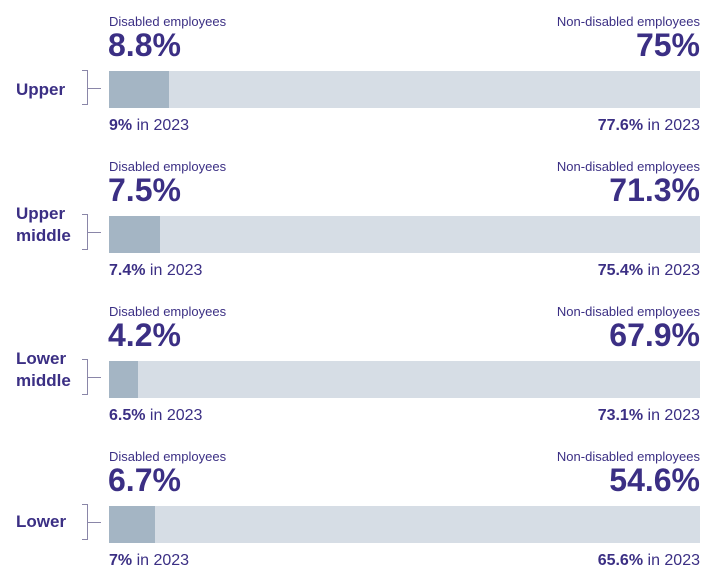 This screenshot has width=720, height=579. I want to click on nondisabled-2023-value: 73.1%, so click(620, 415).